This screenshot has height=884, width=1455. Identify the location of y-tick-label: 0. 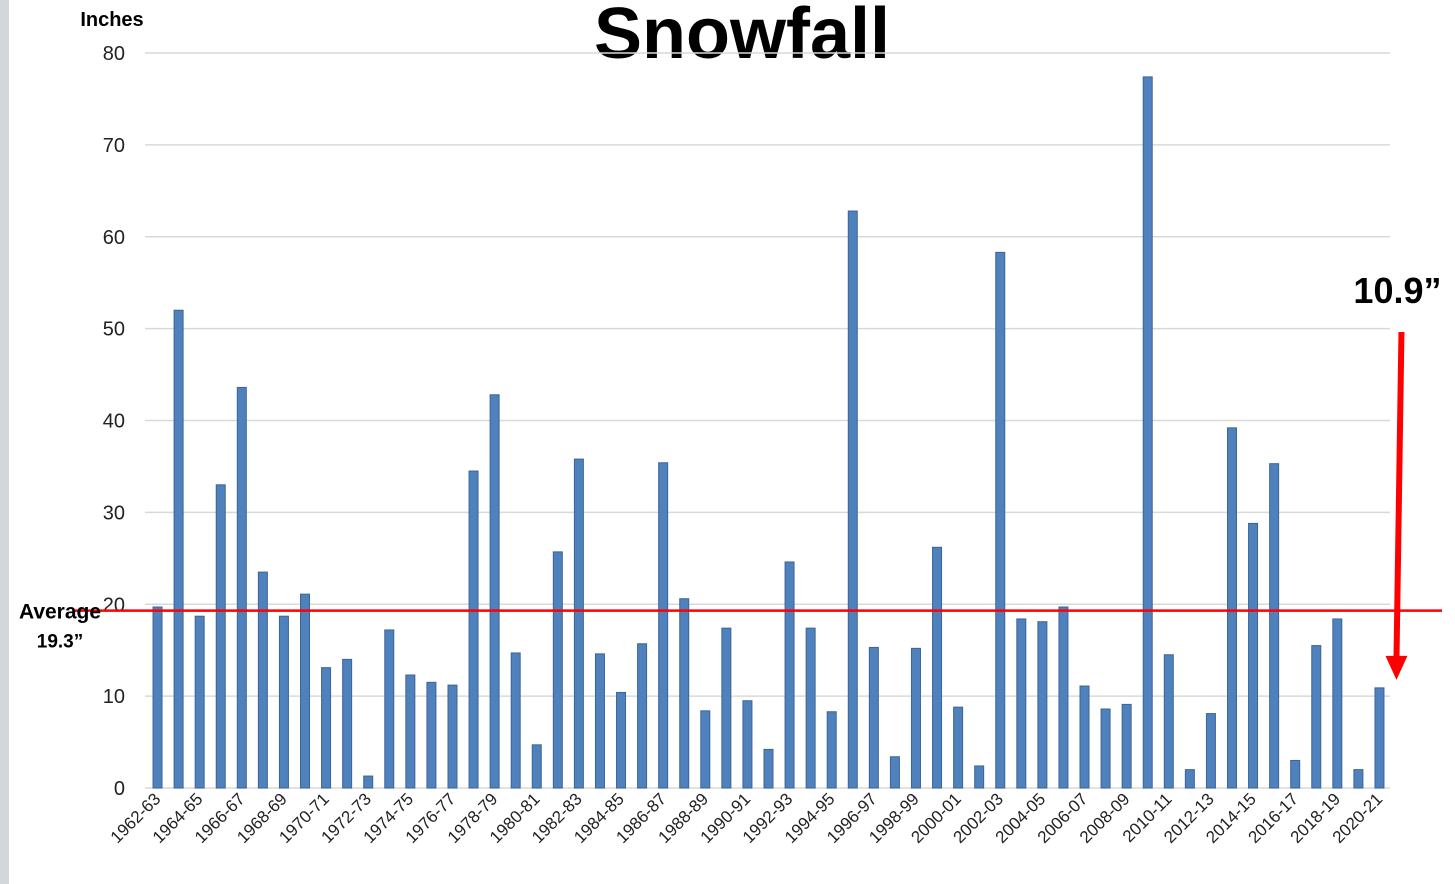
(119, 789).